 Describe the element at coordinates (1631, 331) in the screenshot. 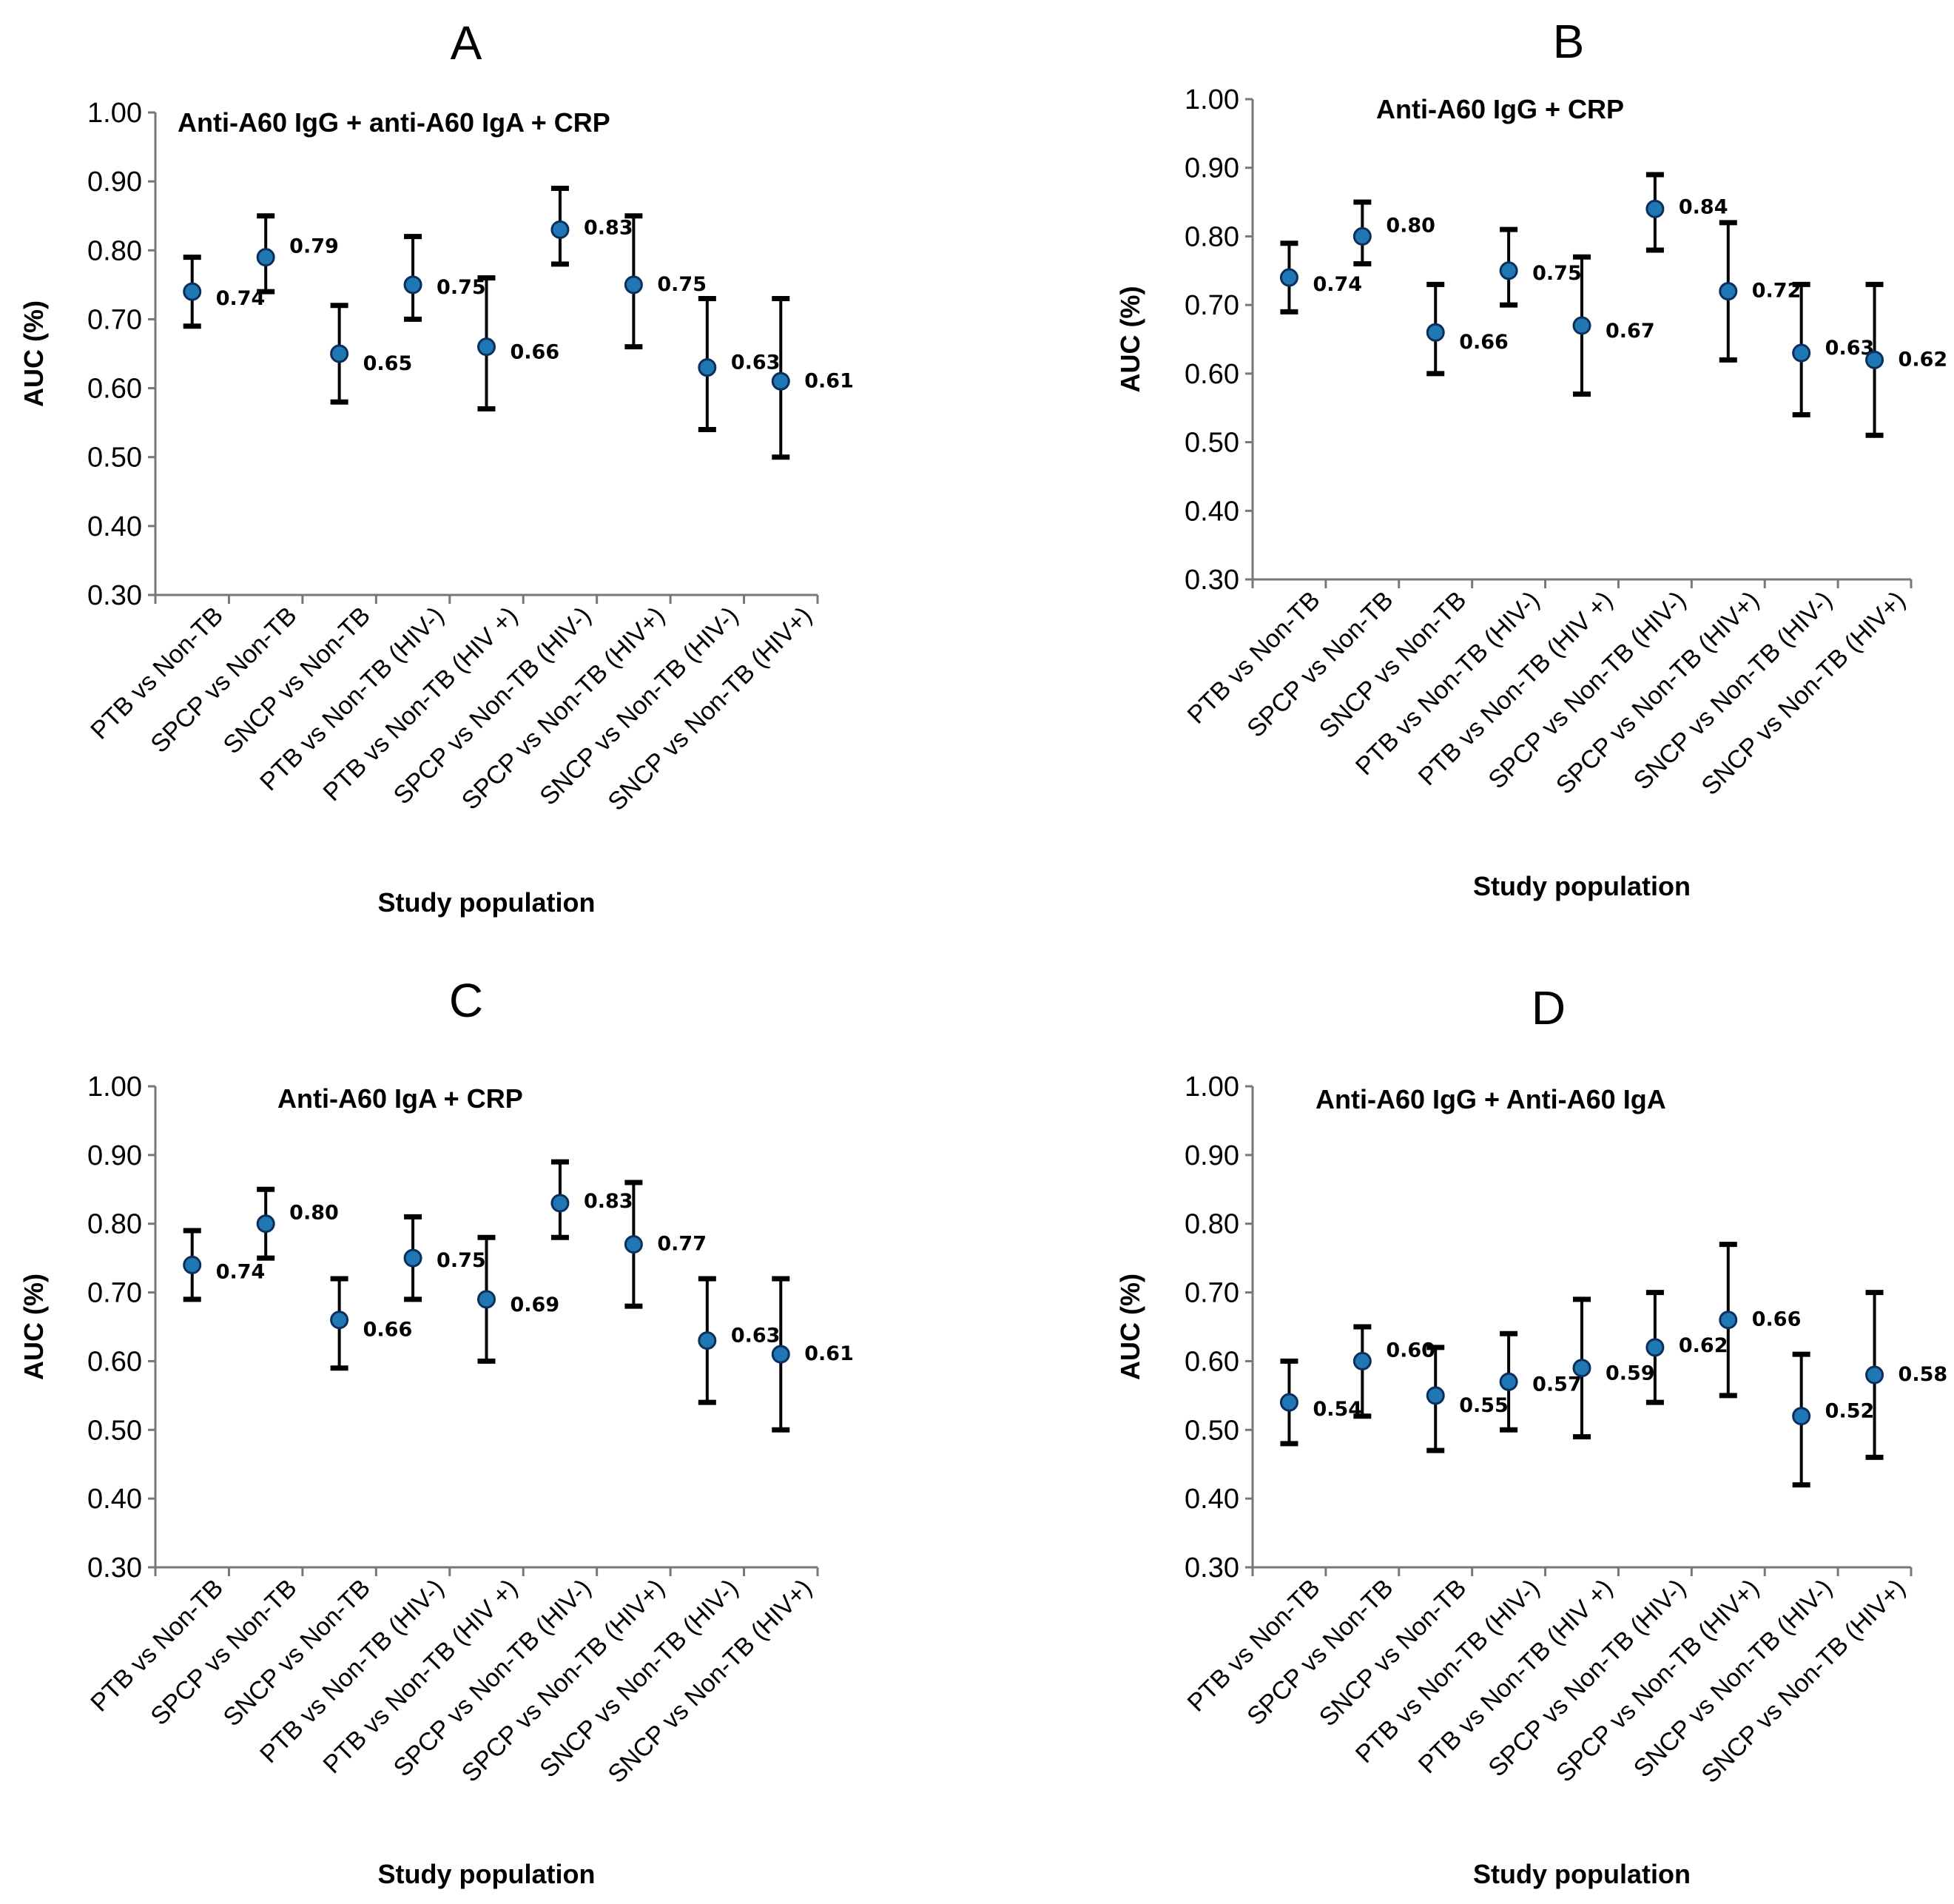

I see `data-label: 0.67` at that location.